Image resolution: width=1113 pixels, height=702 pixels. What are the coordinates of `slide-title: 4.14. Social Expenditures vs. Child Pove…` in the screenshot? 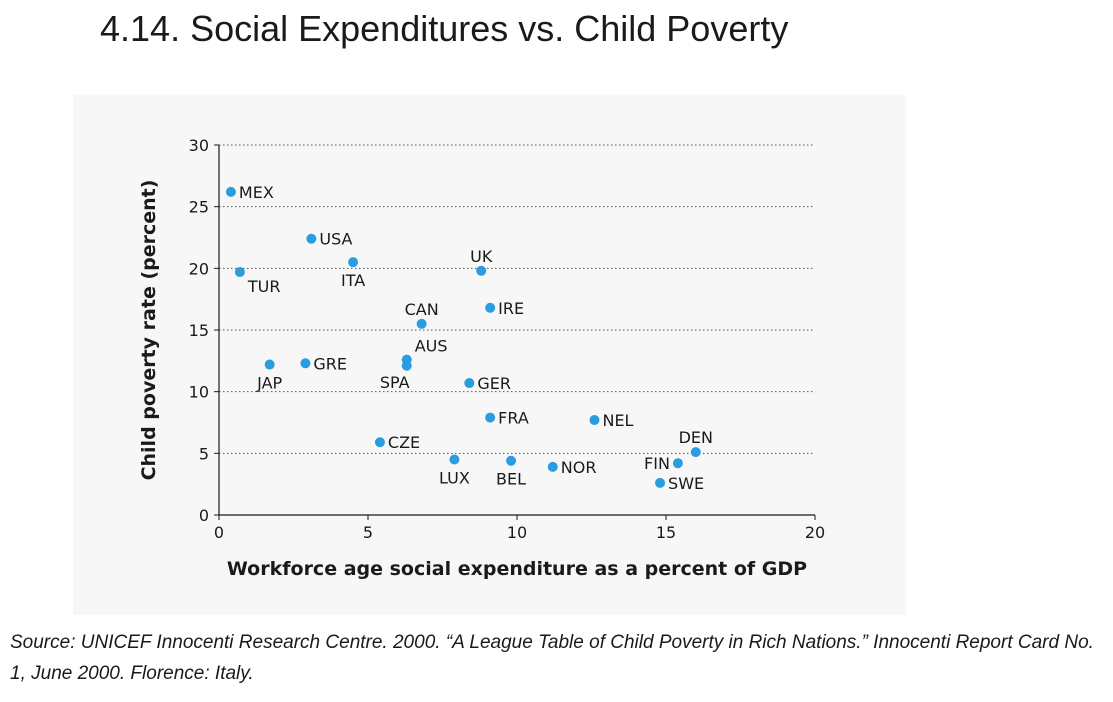 It's located at (444, 28).